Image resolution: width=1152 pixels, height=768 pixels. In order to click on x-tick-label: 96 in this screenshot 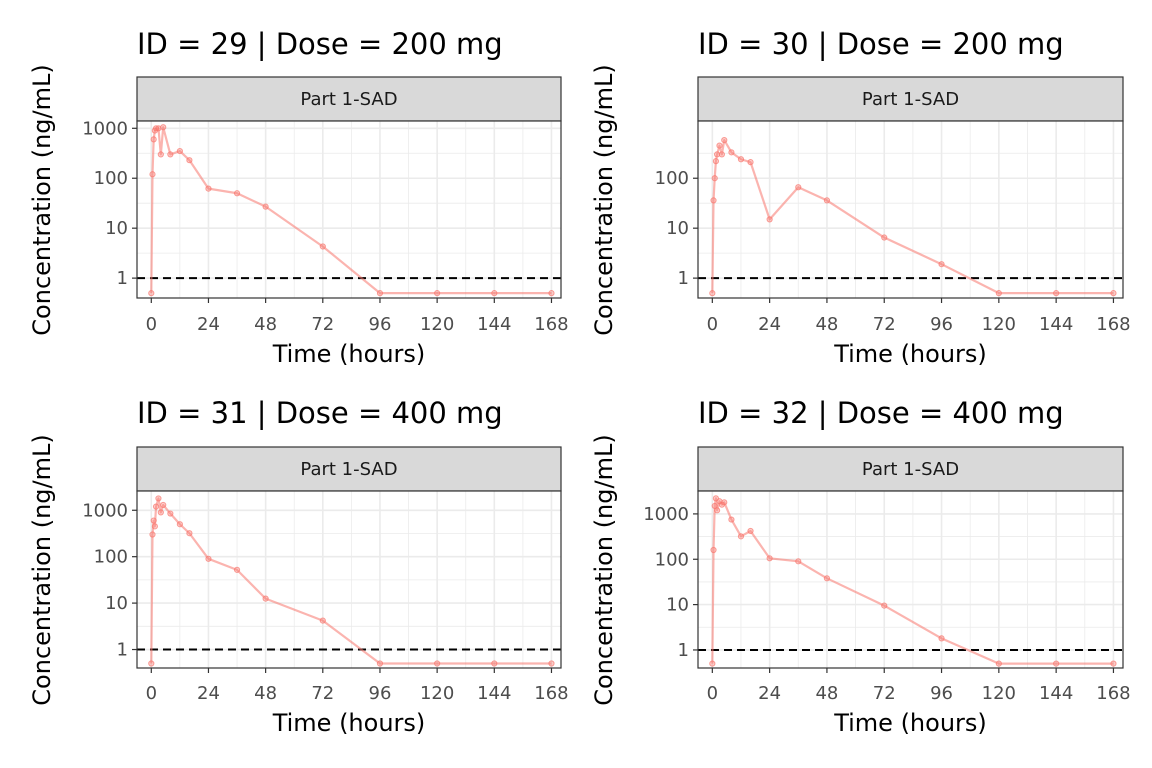, I will do `click(941, 324)`.